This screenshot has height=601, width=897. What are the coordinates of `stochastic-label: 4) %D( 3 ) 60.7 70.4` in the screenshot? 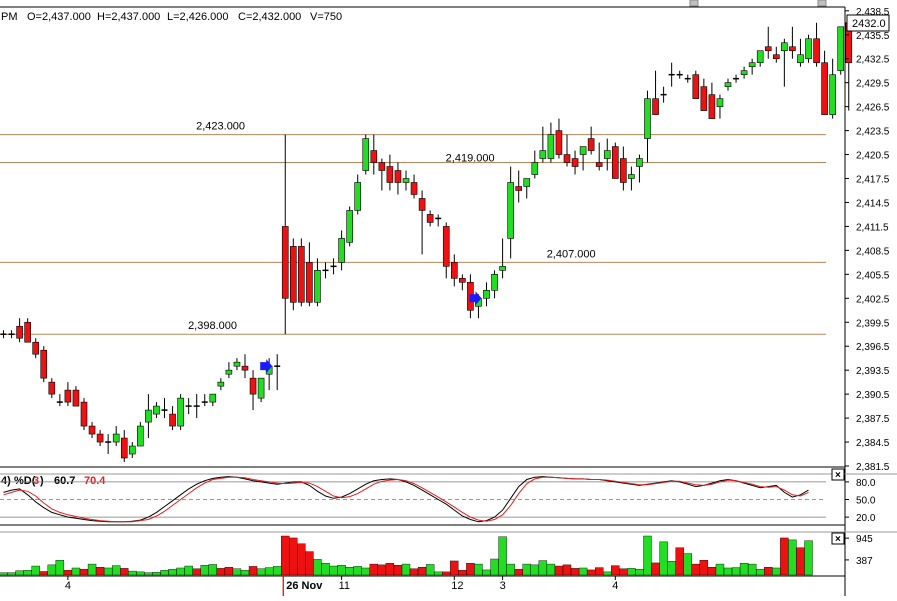 It's located at (53, 481).